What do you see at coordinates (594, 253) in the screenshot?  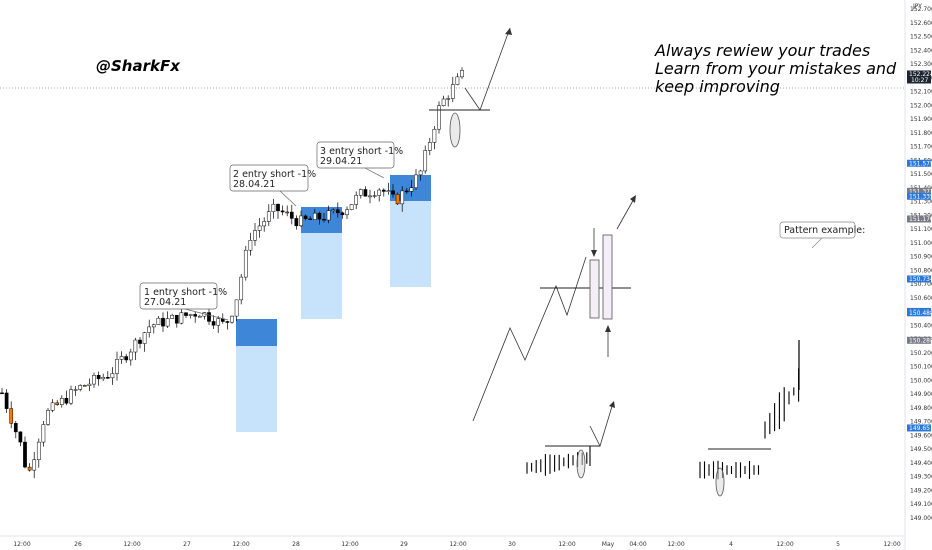 I see `arrow-down-head` at bounding box center [594, 253].